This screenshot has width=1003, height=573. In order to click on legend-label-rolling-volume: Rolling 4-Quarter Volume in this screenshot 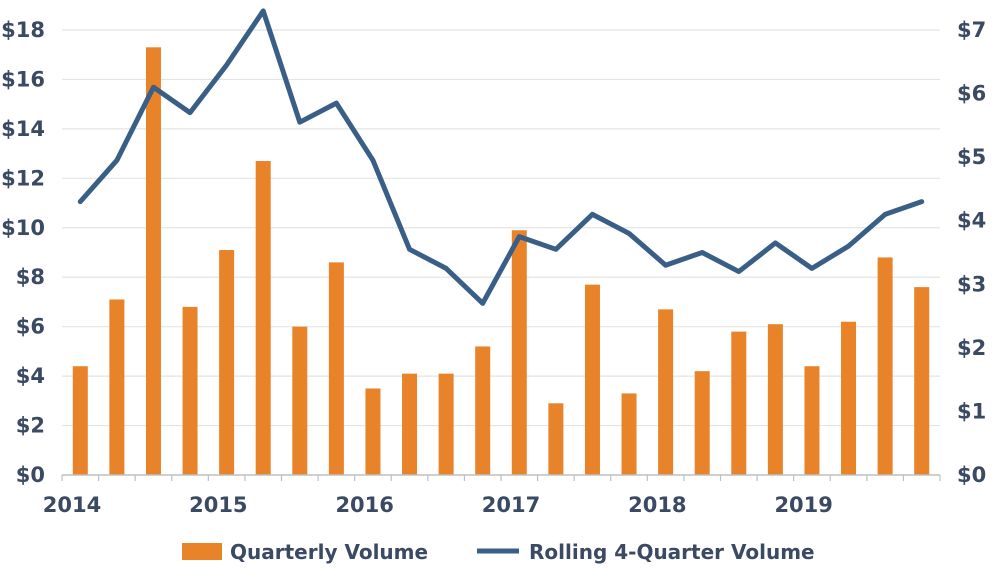, I will do `click(672, 552)`.